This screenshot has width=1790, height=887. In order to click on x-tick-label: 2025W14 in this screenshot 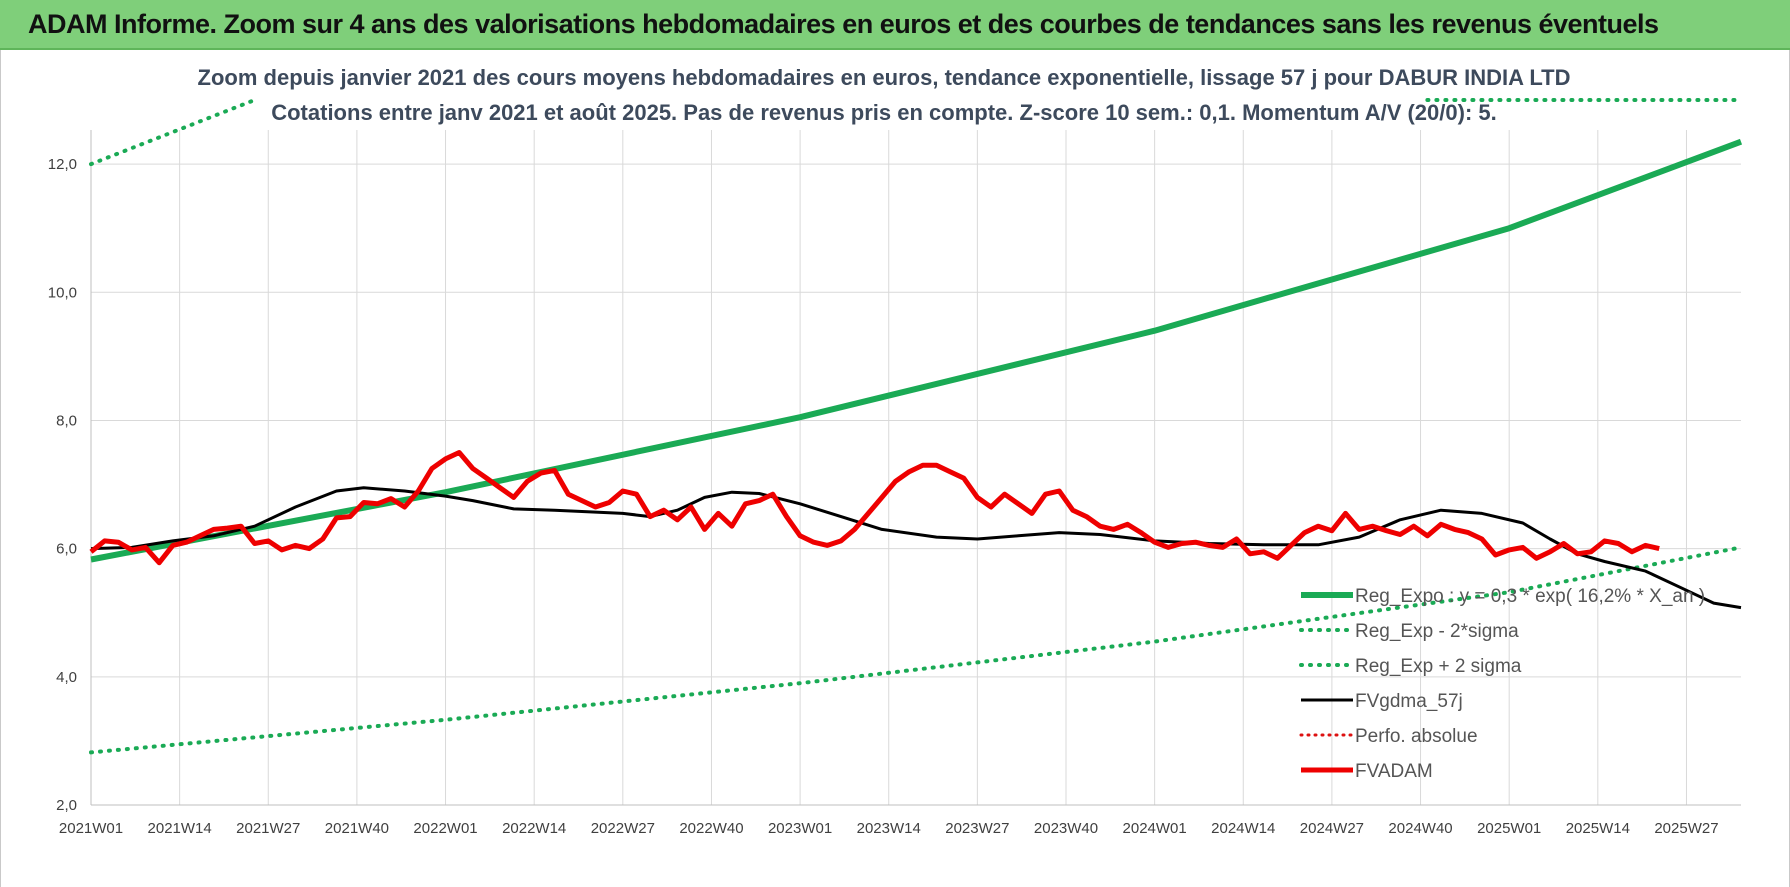, I will do `click(1598, 828)`.